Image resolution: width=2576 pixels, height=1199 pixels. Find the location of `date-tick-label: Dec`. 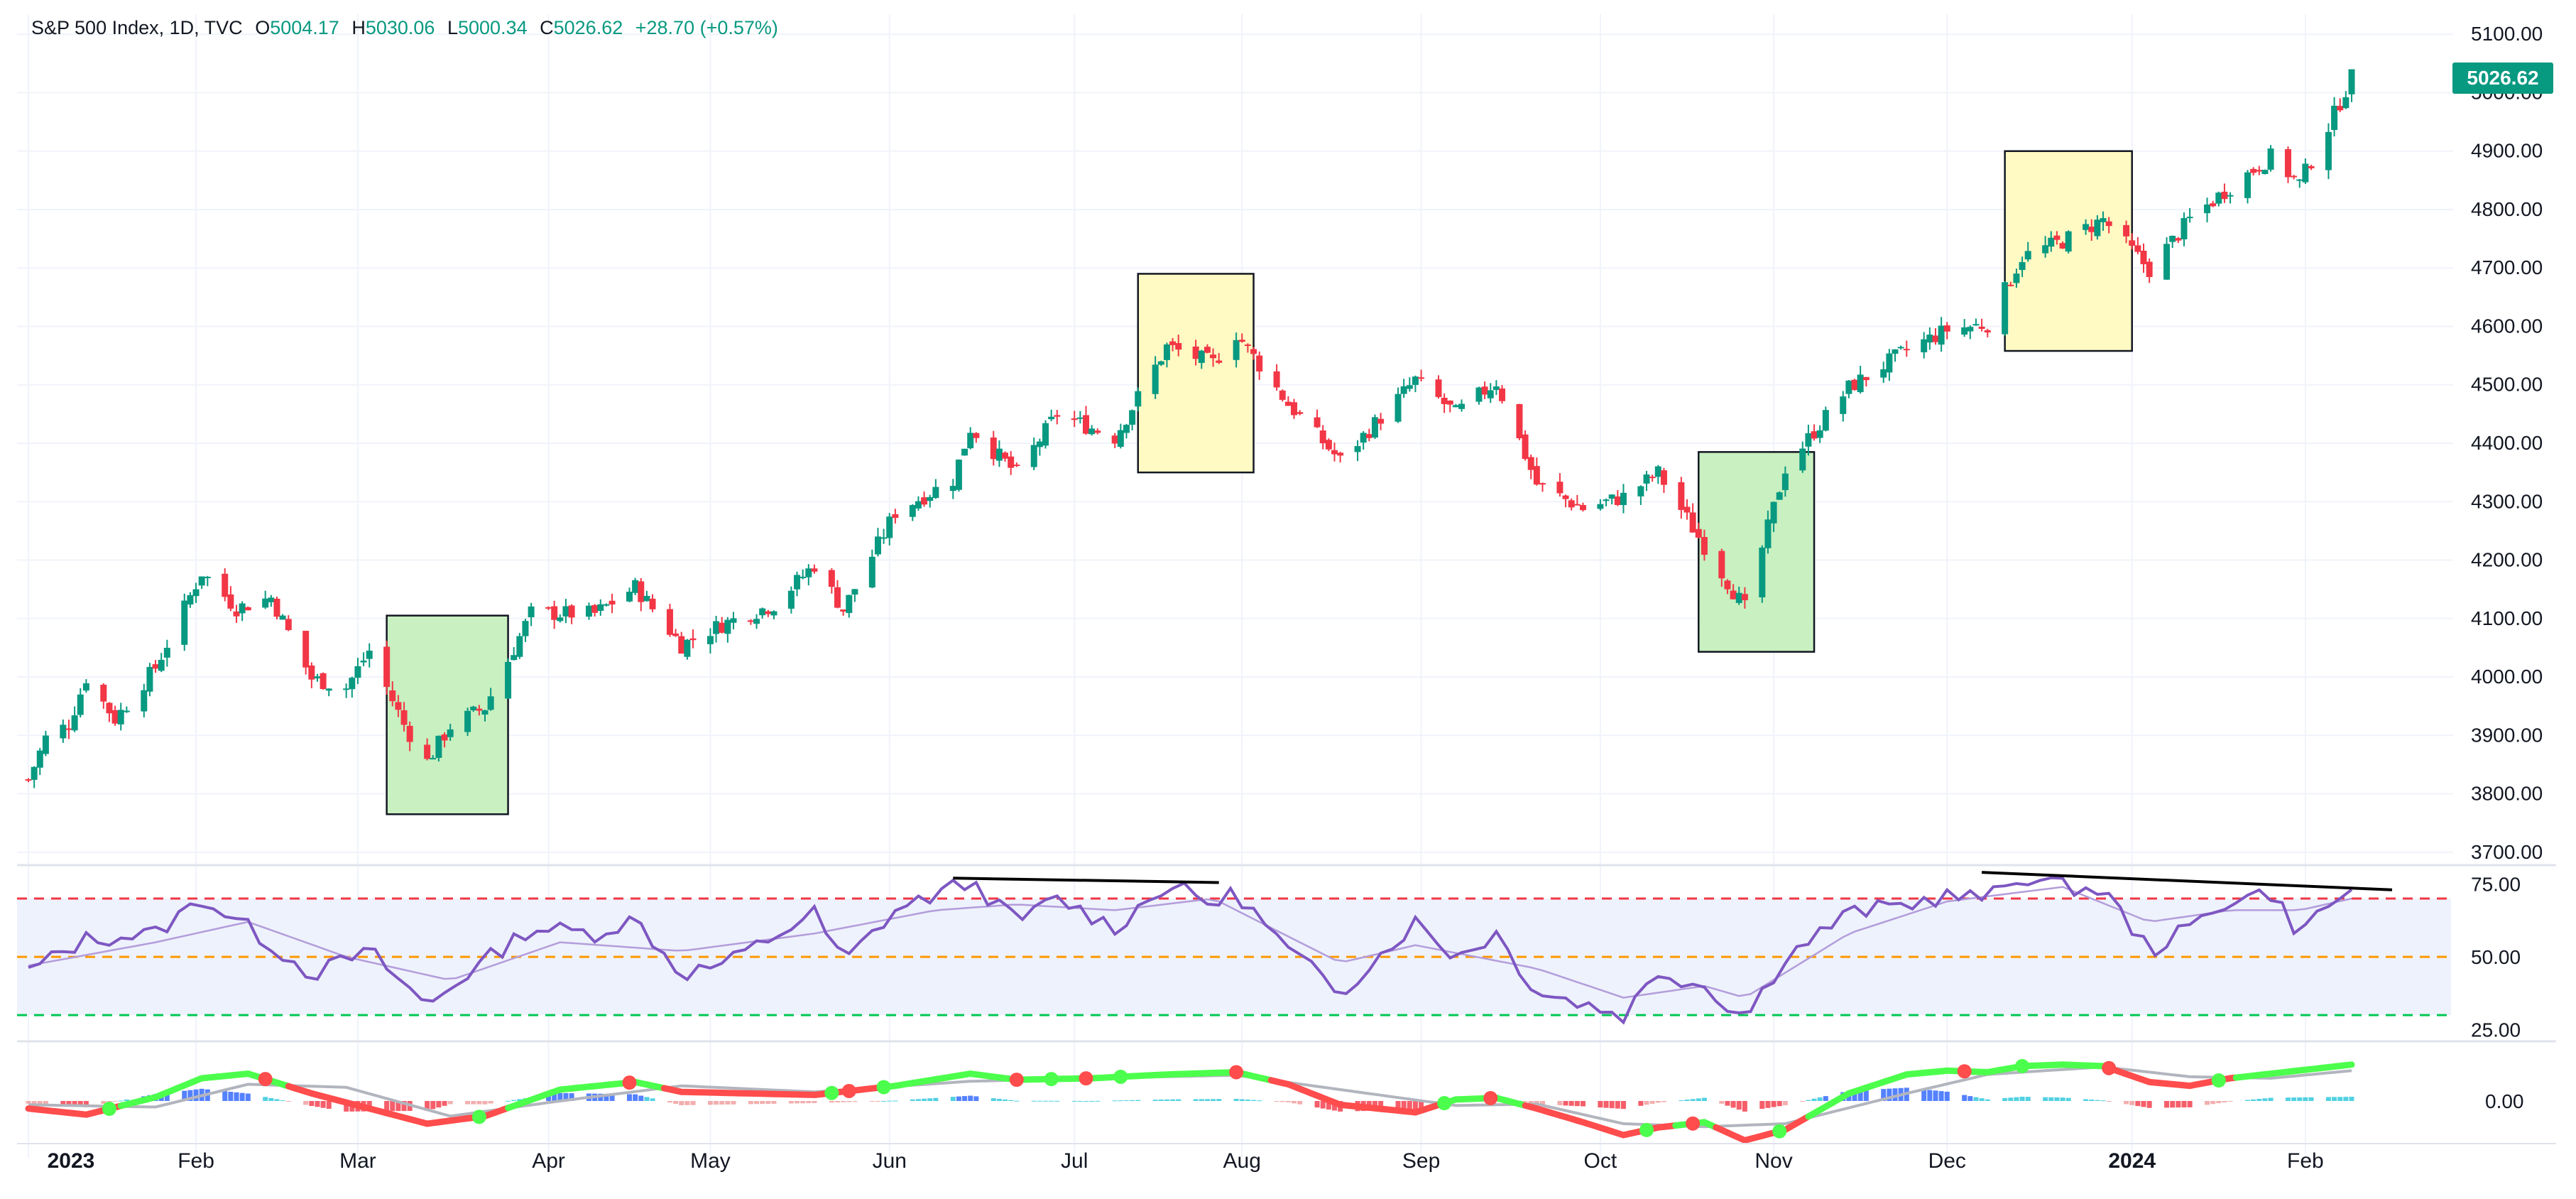

date-tick-label: Dec is located at coordinates (1947, 1161).